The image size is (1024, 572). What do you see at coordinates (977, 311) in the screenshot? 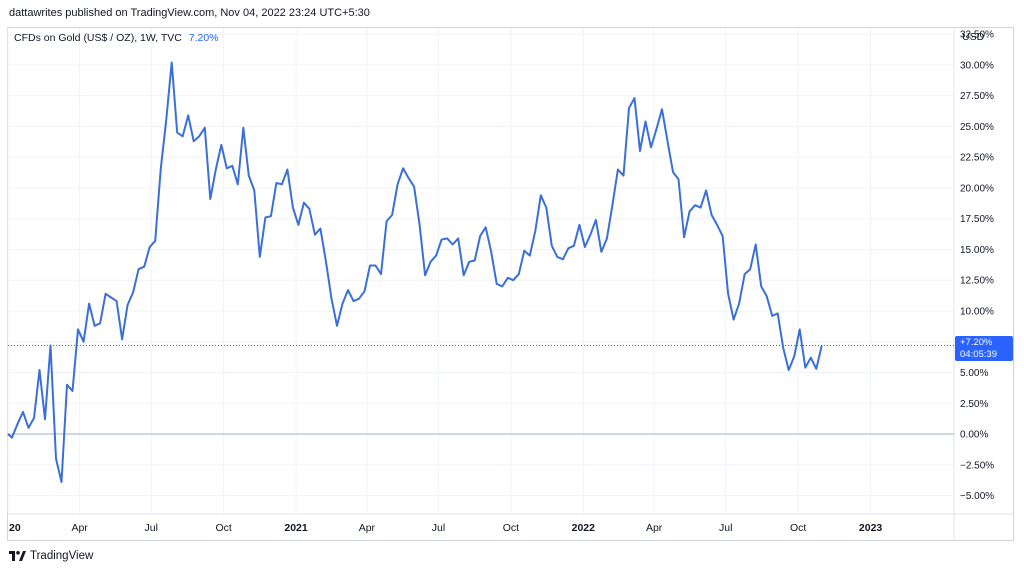
I see `y-tick-label: 10.00%` at bounding box center [977, 311].